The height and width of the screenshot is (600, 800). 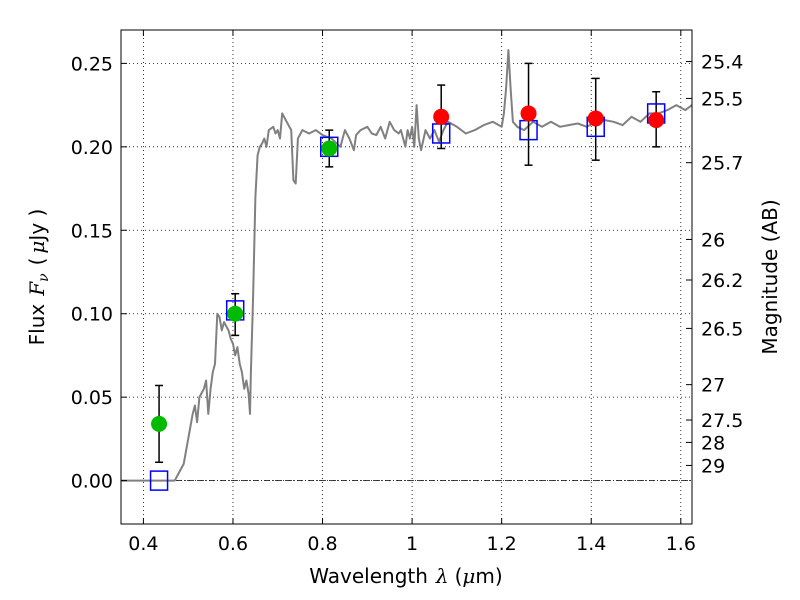 What do you see at coordinates (92, 148) in the screenshot?
I see `y-tick-label: 0.20` at bounding box center [92, 148].